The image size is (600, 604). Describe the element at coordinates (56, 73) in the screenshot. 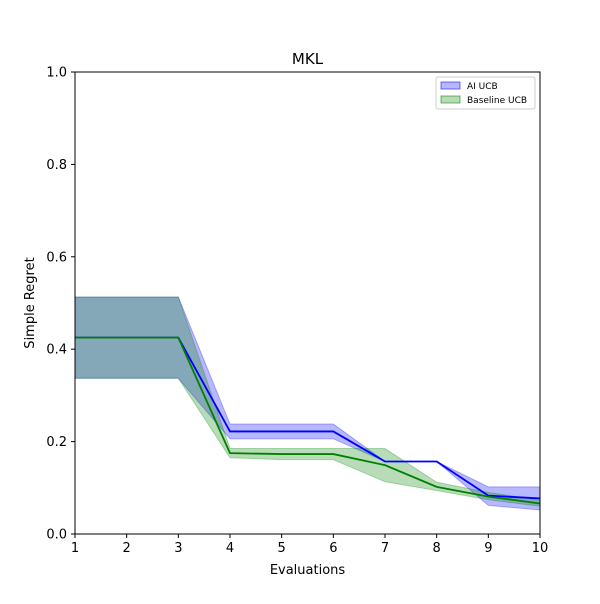

I see `y-tick-label: 1.0` at that location.